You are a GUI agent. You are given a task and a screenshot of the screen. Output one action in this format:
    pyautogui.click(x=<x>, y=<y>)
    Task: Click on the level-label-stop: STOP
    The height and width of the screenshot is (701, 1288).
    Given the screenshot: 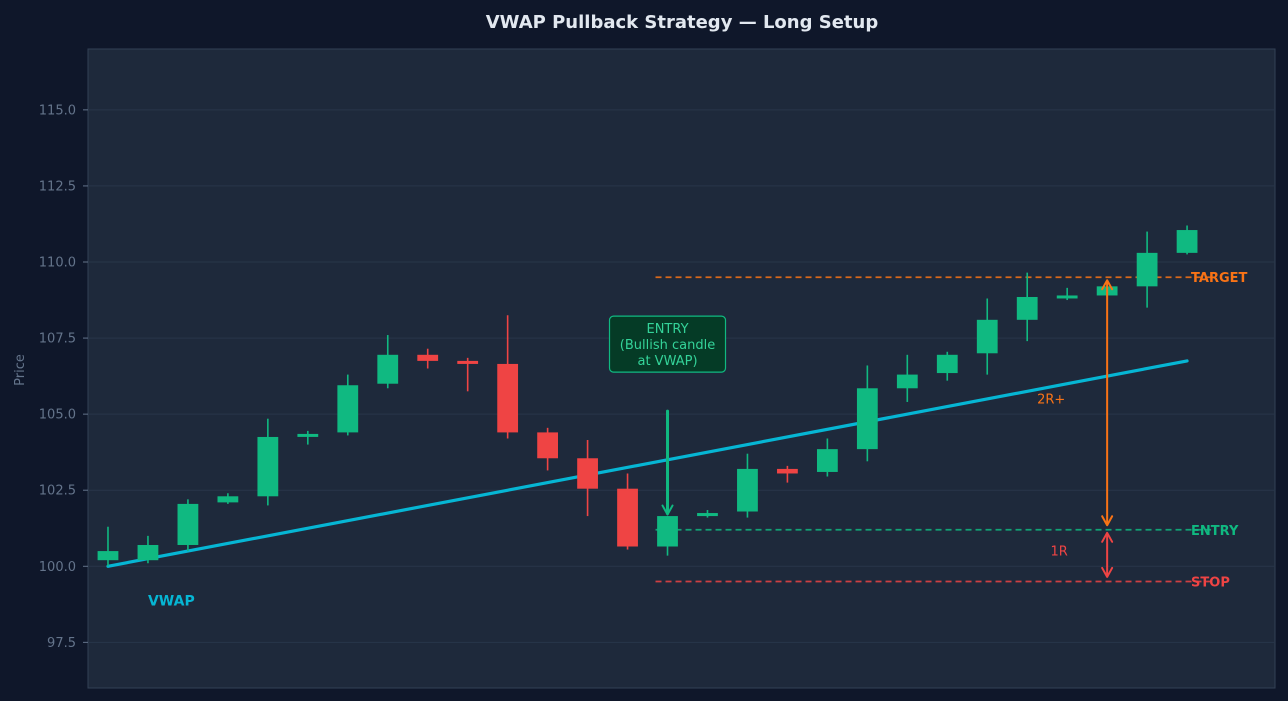 What is the action you would take?
    pyautogui.click(x=1210, y=583)
    